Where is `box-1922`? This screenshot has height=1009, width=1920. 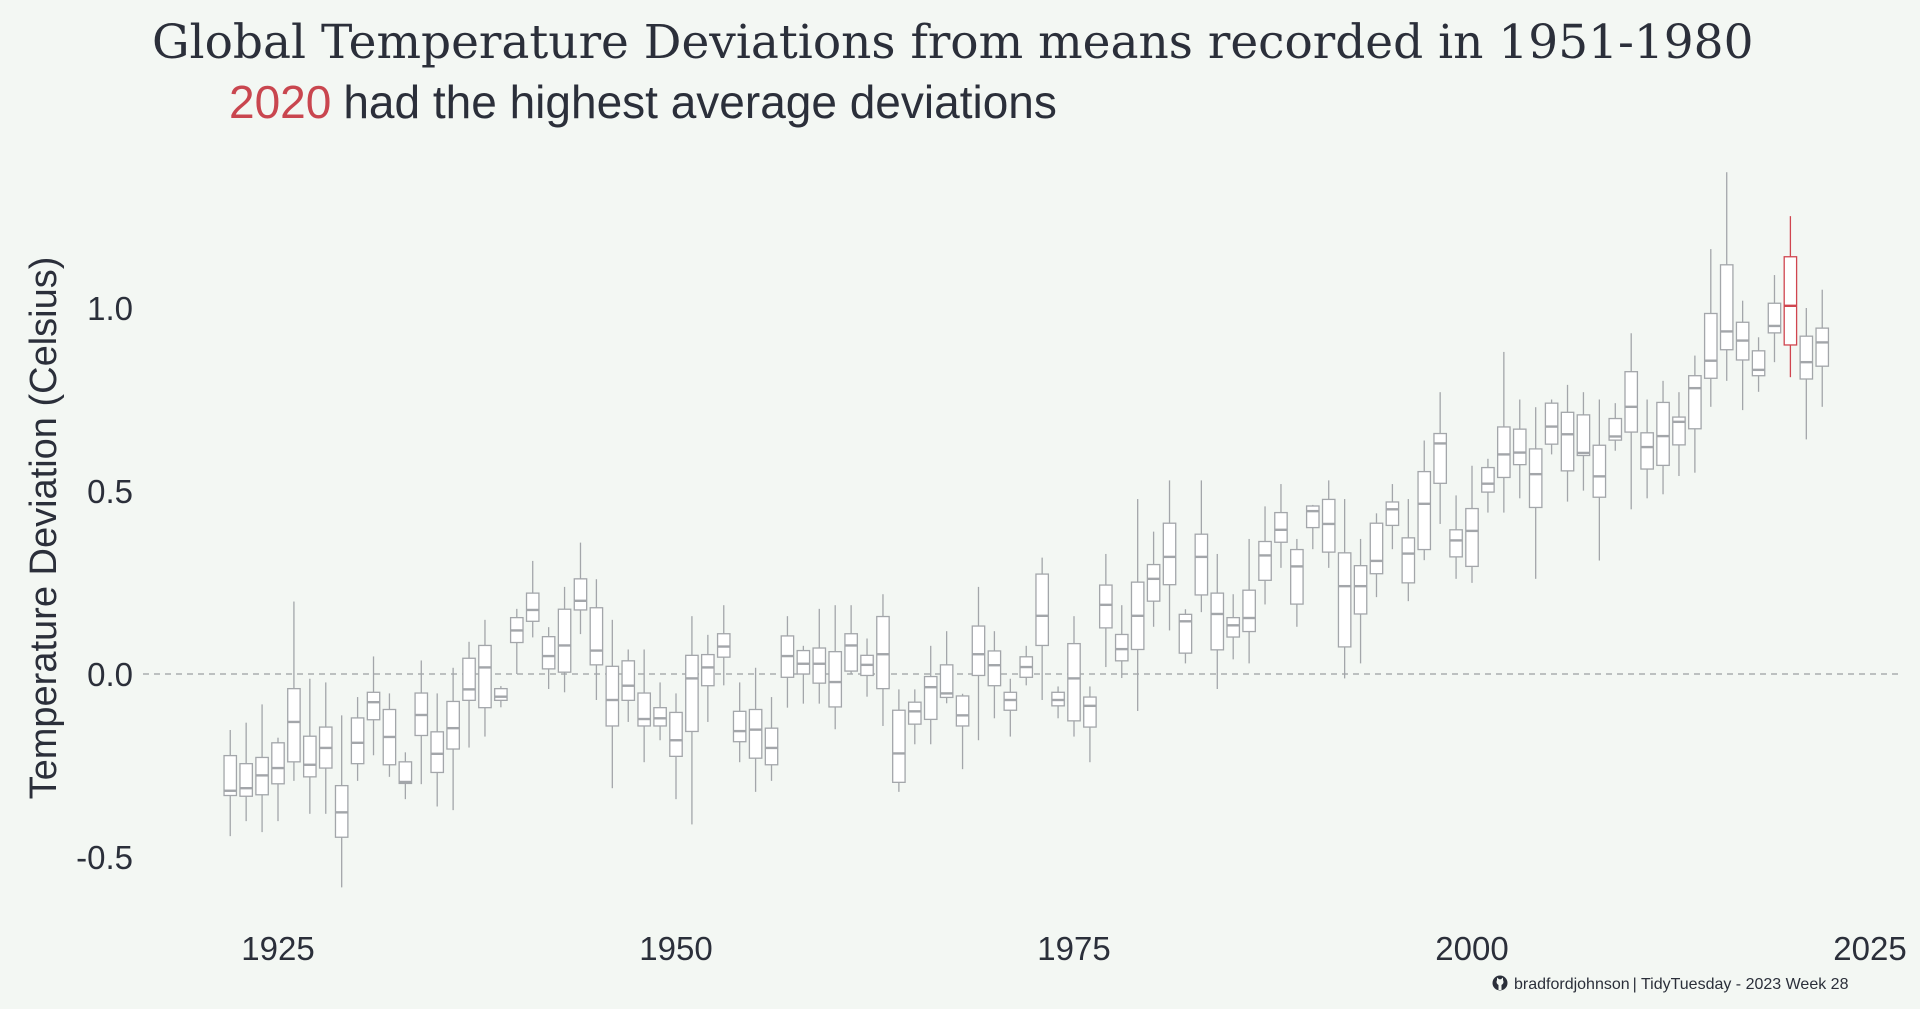 box-1922 is located at coordinates (230, 783).